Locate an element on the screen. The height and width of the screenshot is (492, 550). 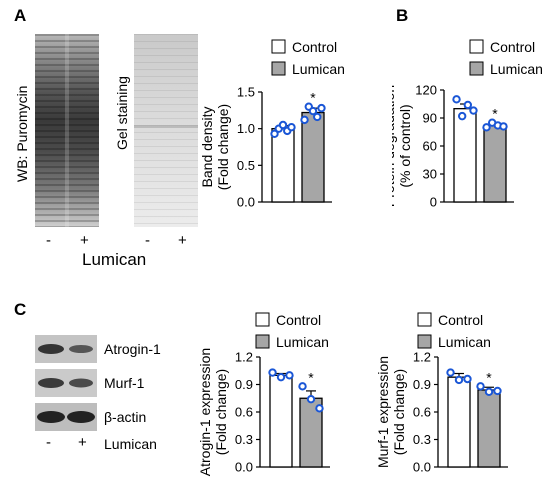
treatment-label-a: Lumican is located at coordinates (114, 259).